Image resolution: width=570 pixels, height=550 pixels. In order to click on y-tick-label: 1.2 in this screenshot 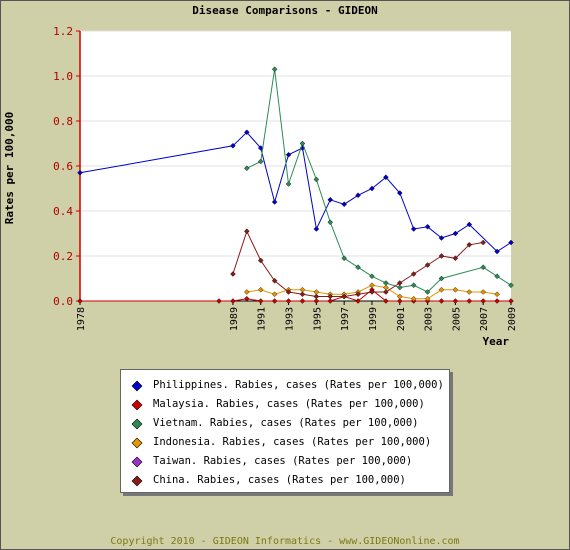, I will do `click(63, 31)`.